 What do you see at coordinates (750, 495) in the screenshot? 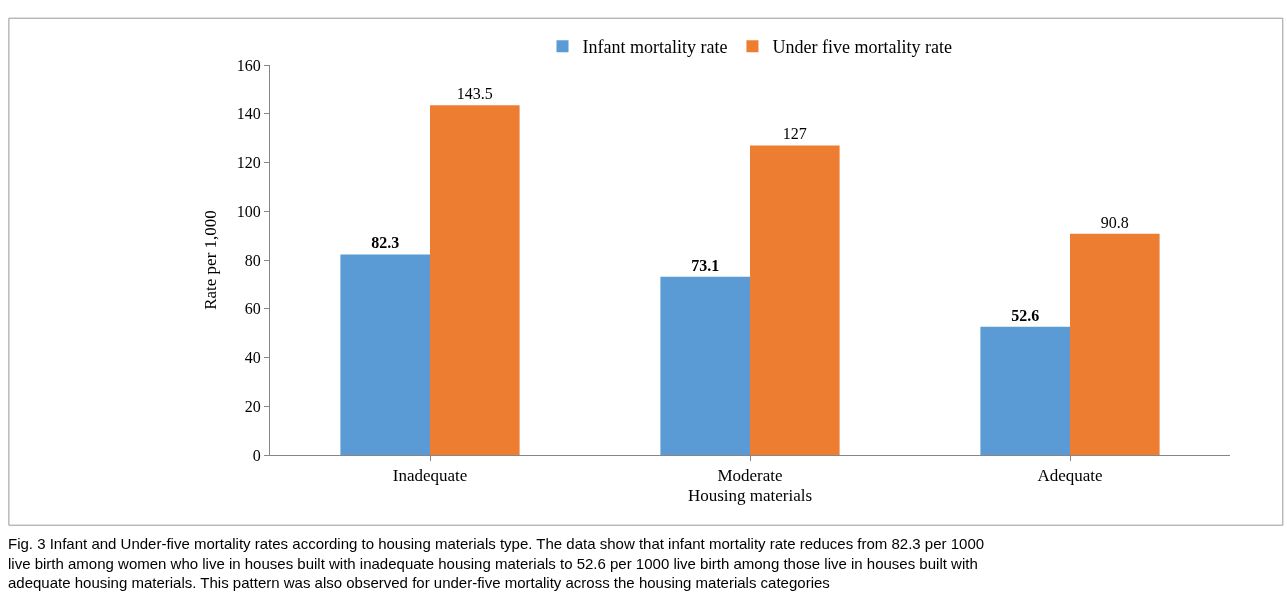
I see `x-axis-title: Housing materials` at bounding box center [750, 495].